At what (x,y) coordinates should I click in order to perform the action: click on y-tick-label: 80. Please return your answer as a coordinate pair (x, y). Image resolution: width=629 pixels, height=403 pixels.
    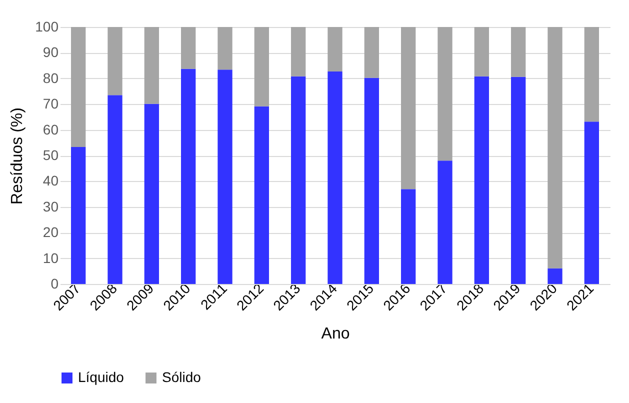
    Looking at the image, I should click on (50, 78).